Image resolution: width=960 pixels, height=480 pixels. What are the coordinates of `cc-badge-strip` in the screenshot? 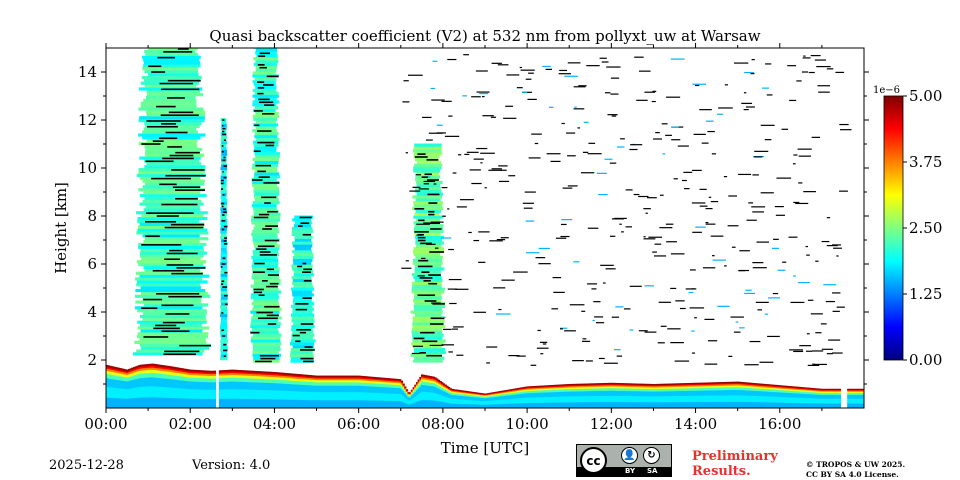 It's located at (624, 471).